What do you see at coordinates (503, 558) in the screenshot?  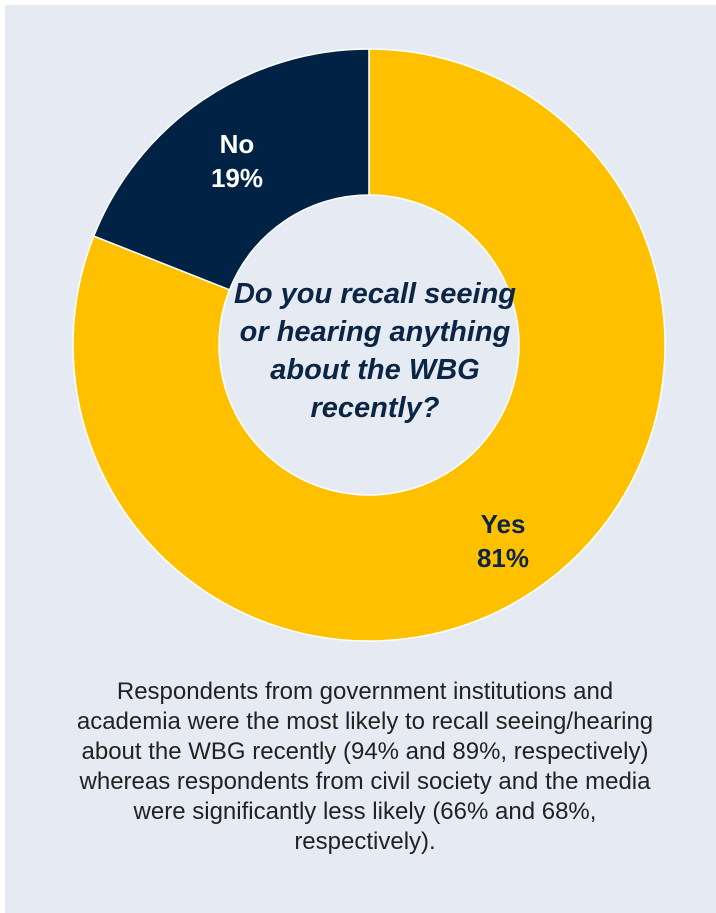 I see `slice-value-yes: 81%` at bounding box center [503, 558].